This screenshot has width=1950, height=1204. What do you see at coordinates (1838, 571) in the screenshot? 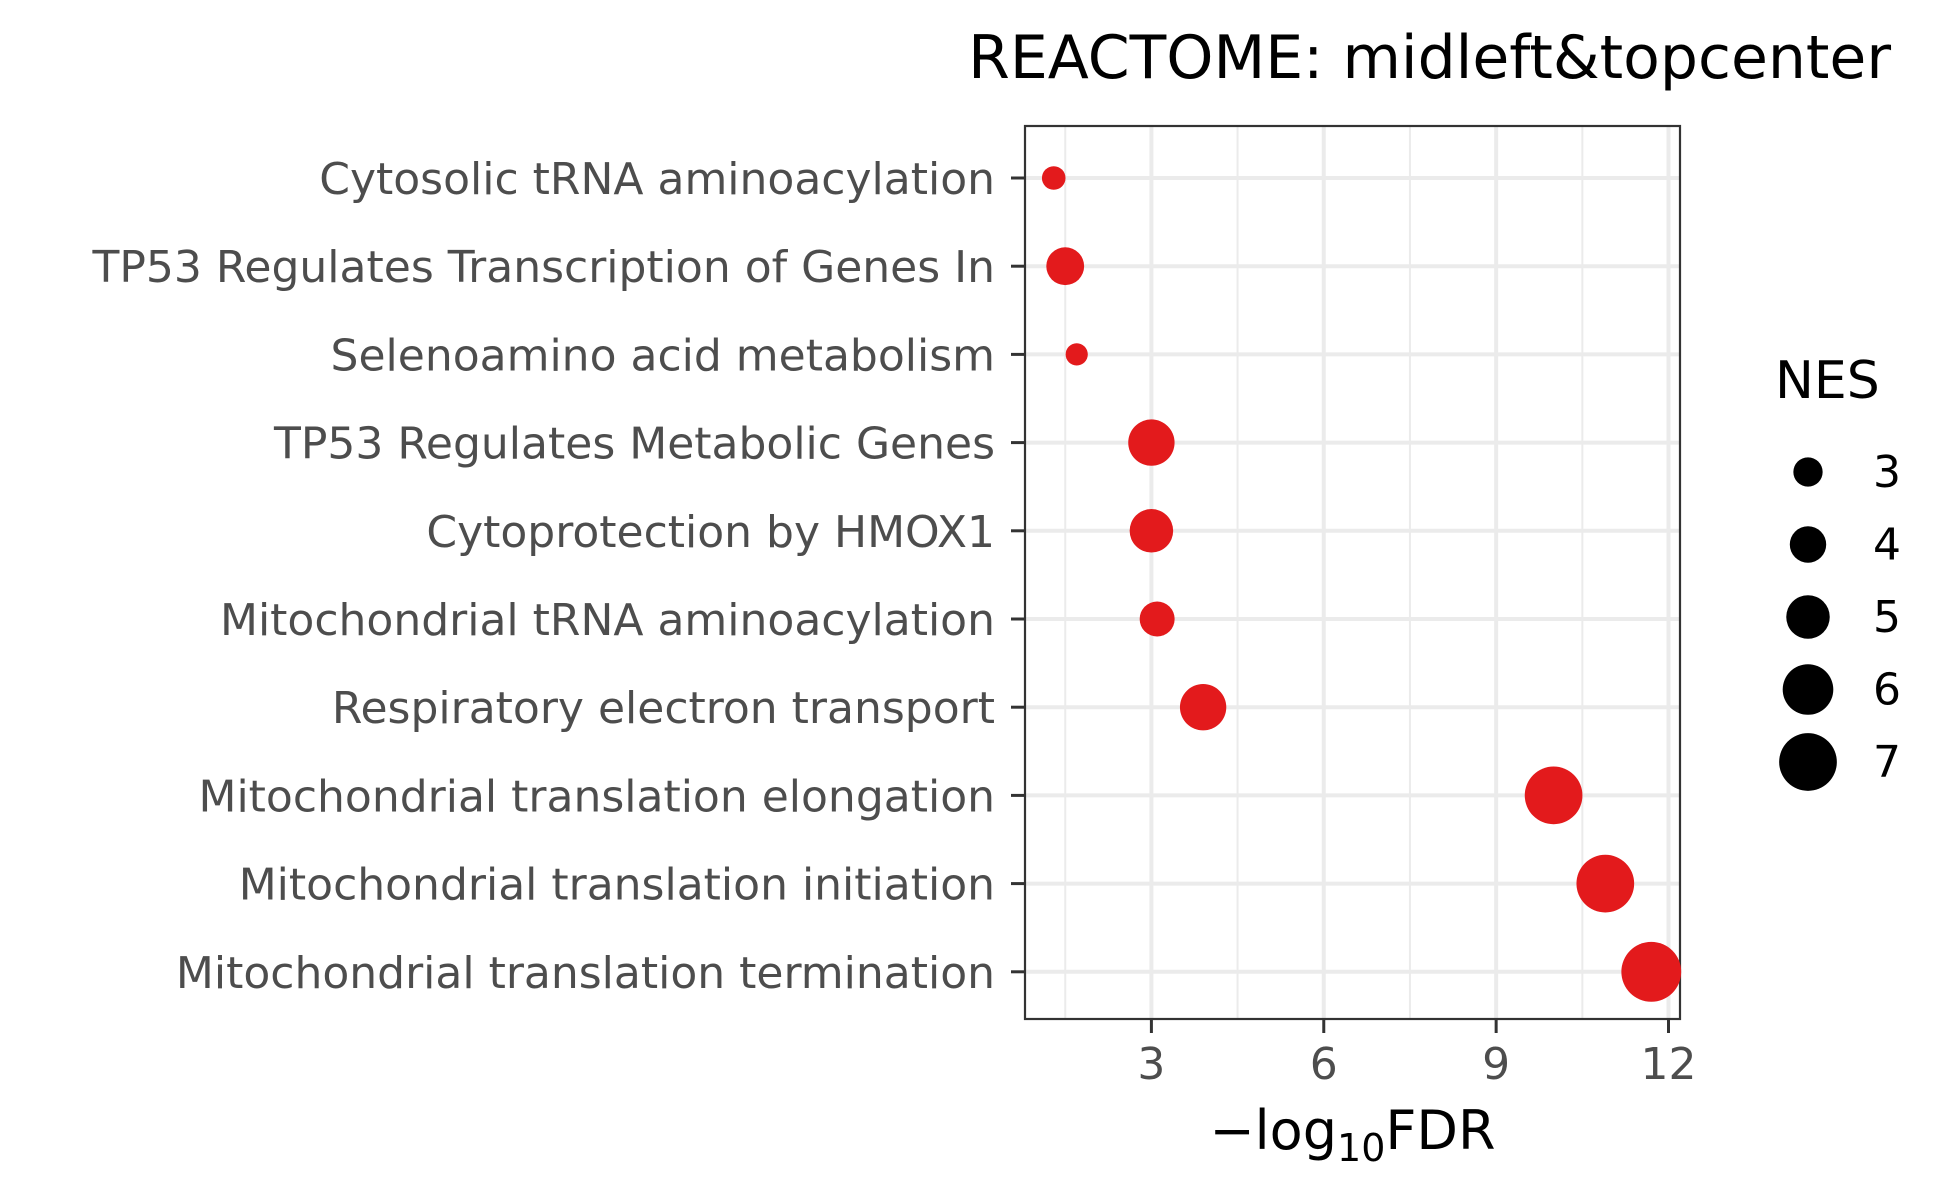
I see `size-legend: NES 3 4 5 6 7` at bounding box center [1838, 571].